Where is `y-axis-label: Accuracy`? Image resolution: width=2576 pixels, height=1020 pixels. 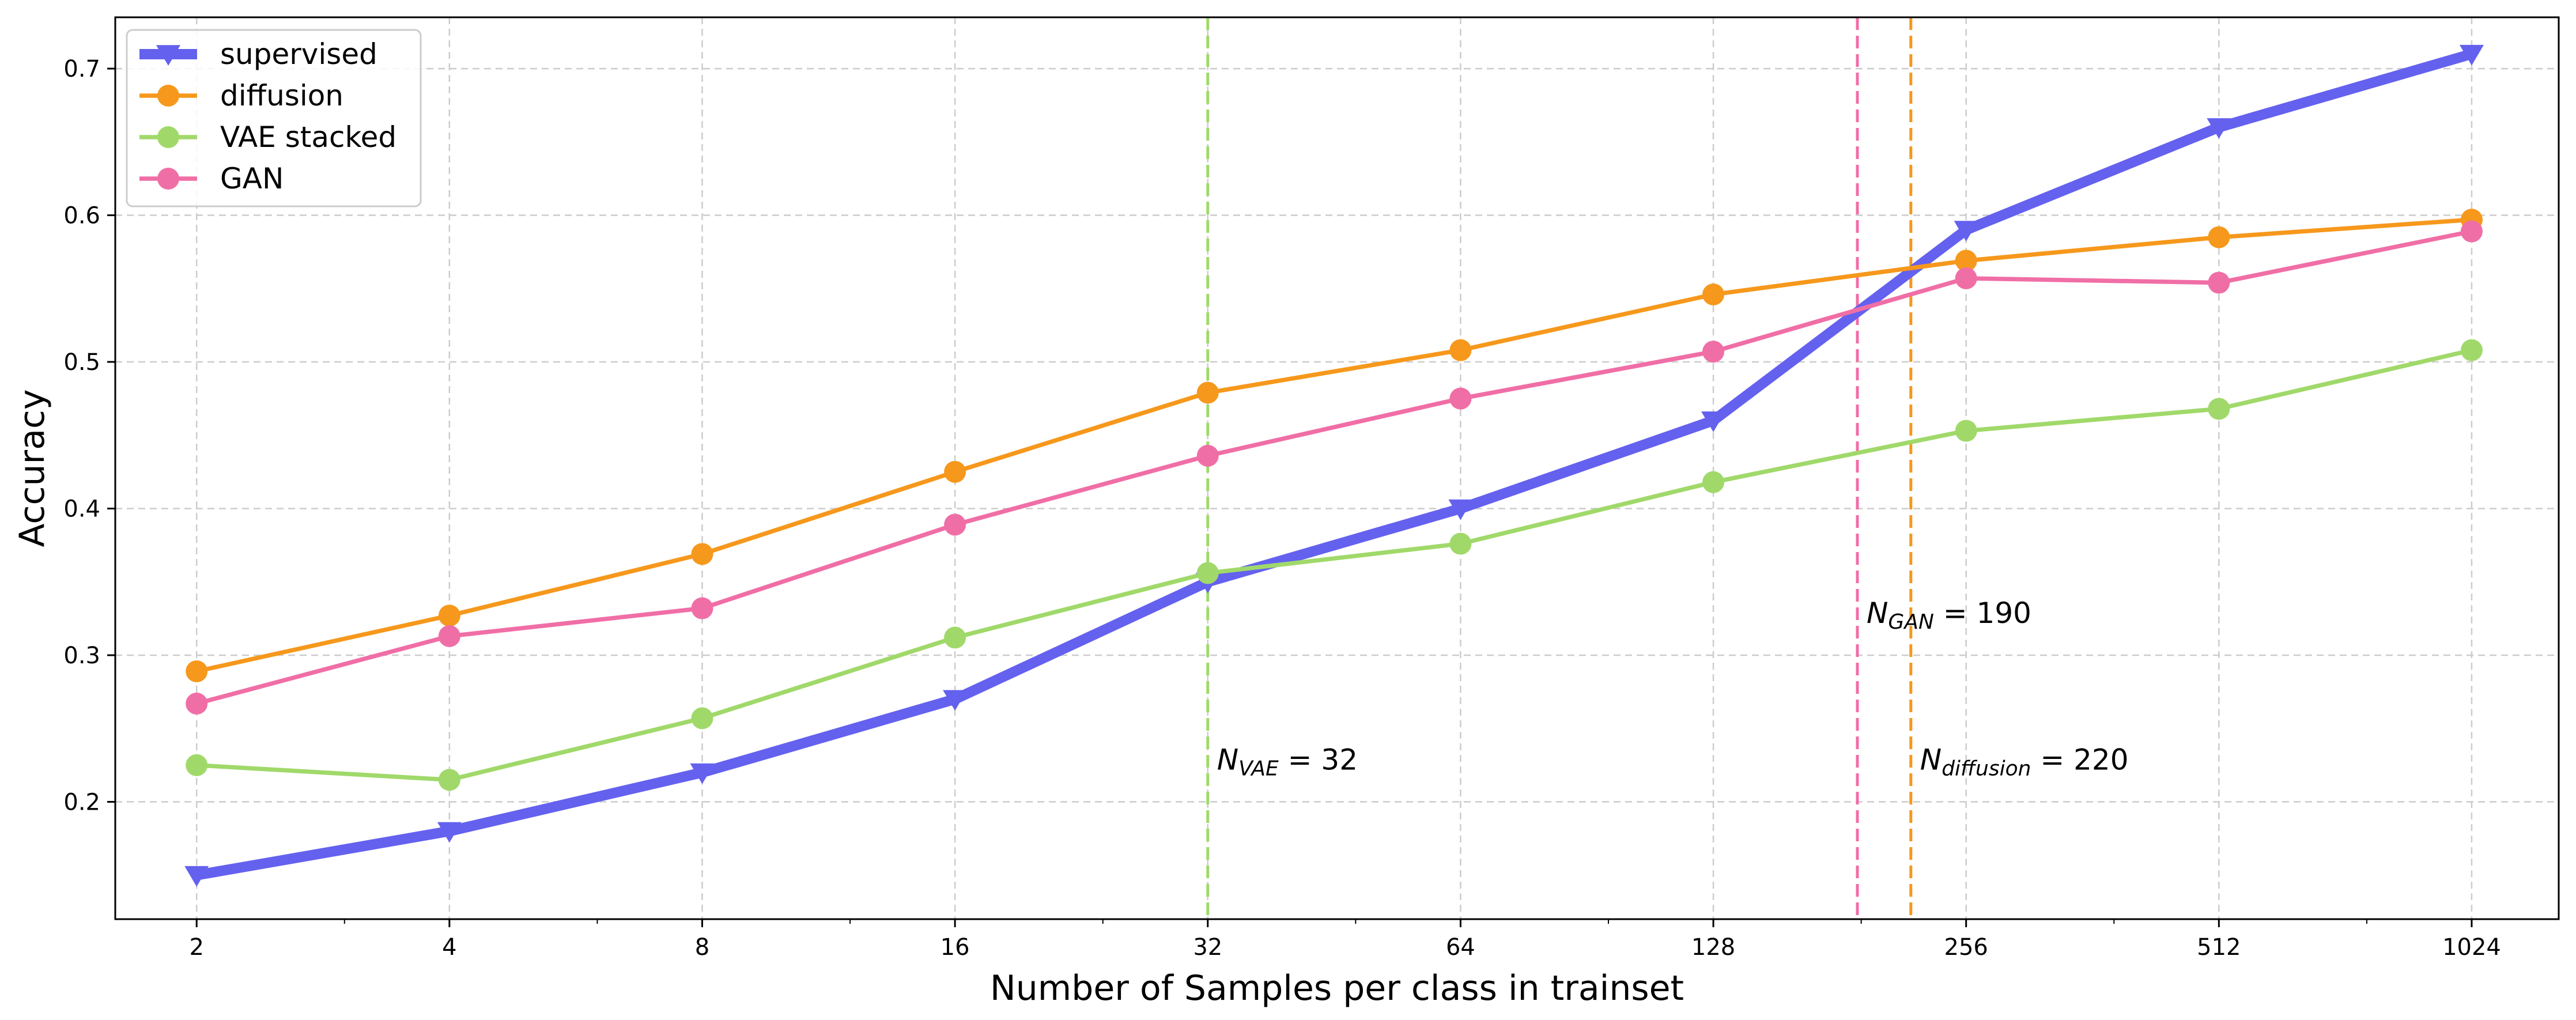
y-axis-label: Accuracy is located at coordinates (32, 468).